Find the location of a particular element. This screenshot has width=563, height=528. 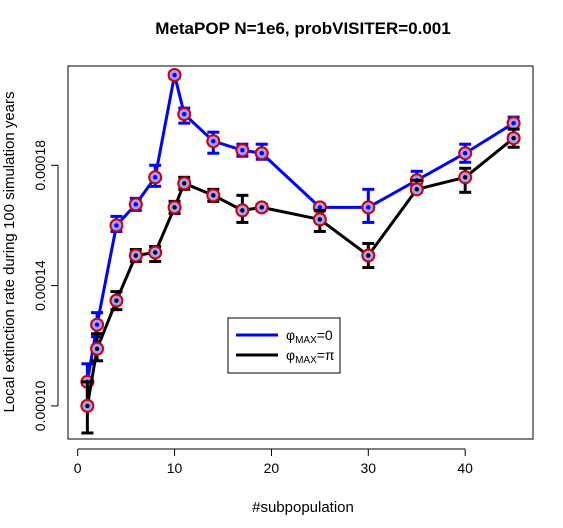

x-tick-label: 30 is located at coordinates (369, 468).